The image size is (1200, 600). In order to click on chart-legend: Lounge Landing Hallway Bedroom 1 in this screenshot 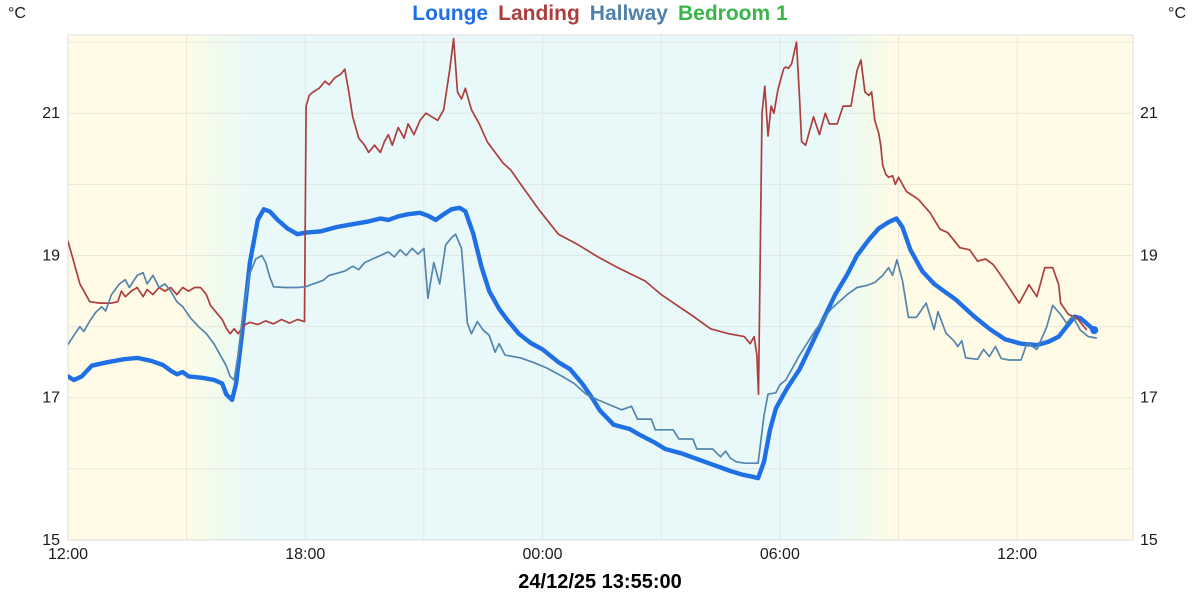, I will do `click(600, 14)`.